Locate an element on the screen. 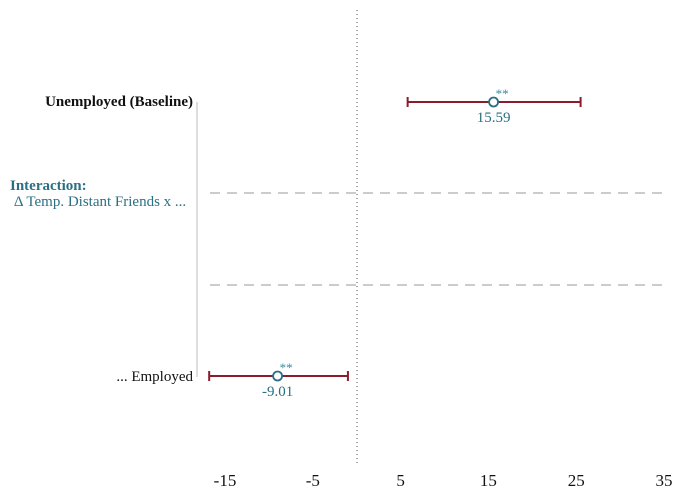  x-tick-label: -5 is located at coordinates (313, 480).